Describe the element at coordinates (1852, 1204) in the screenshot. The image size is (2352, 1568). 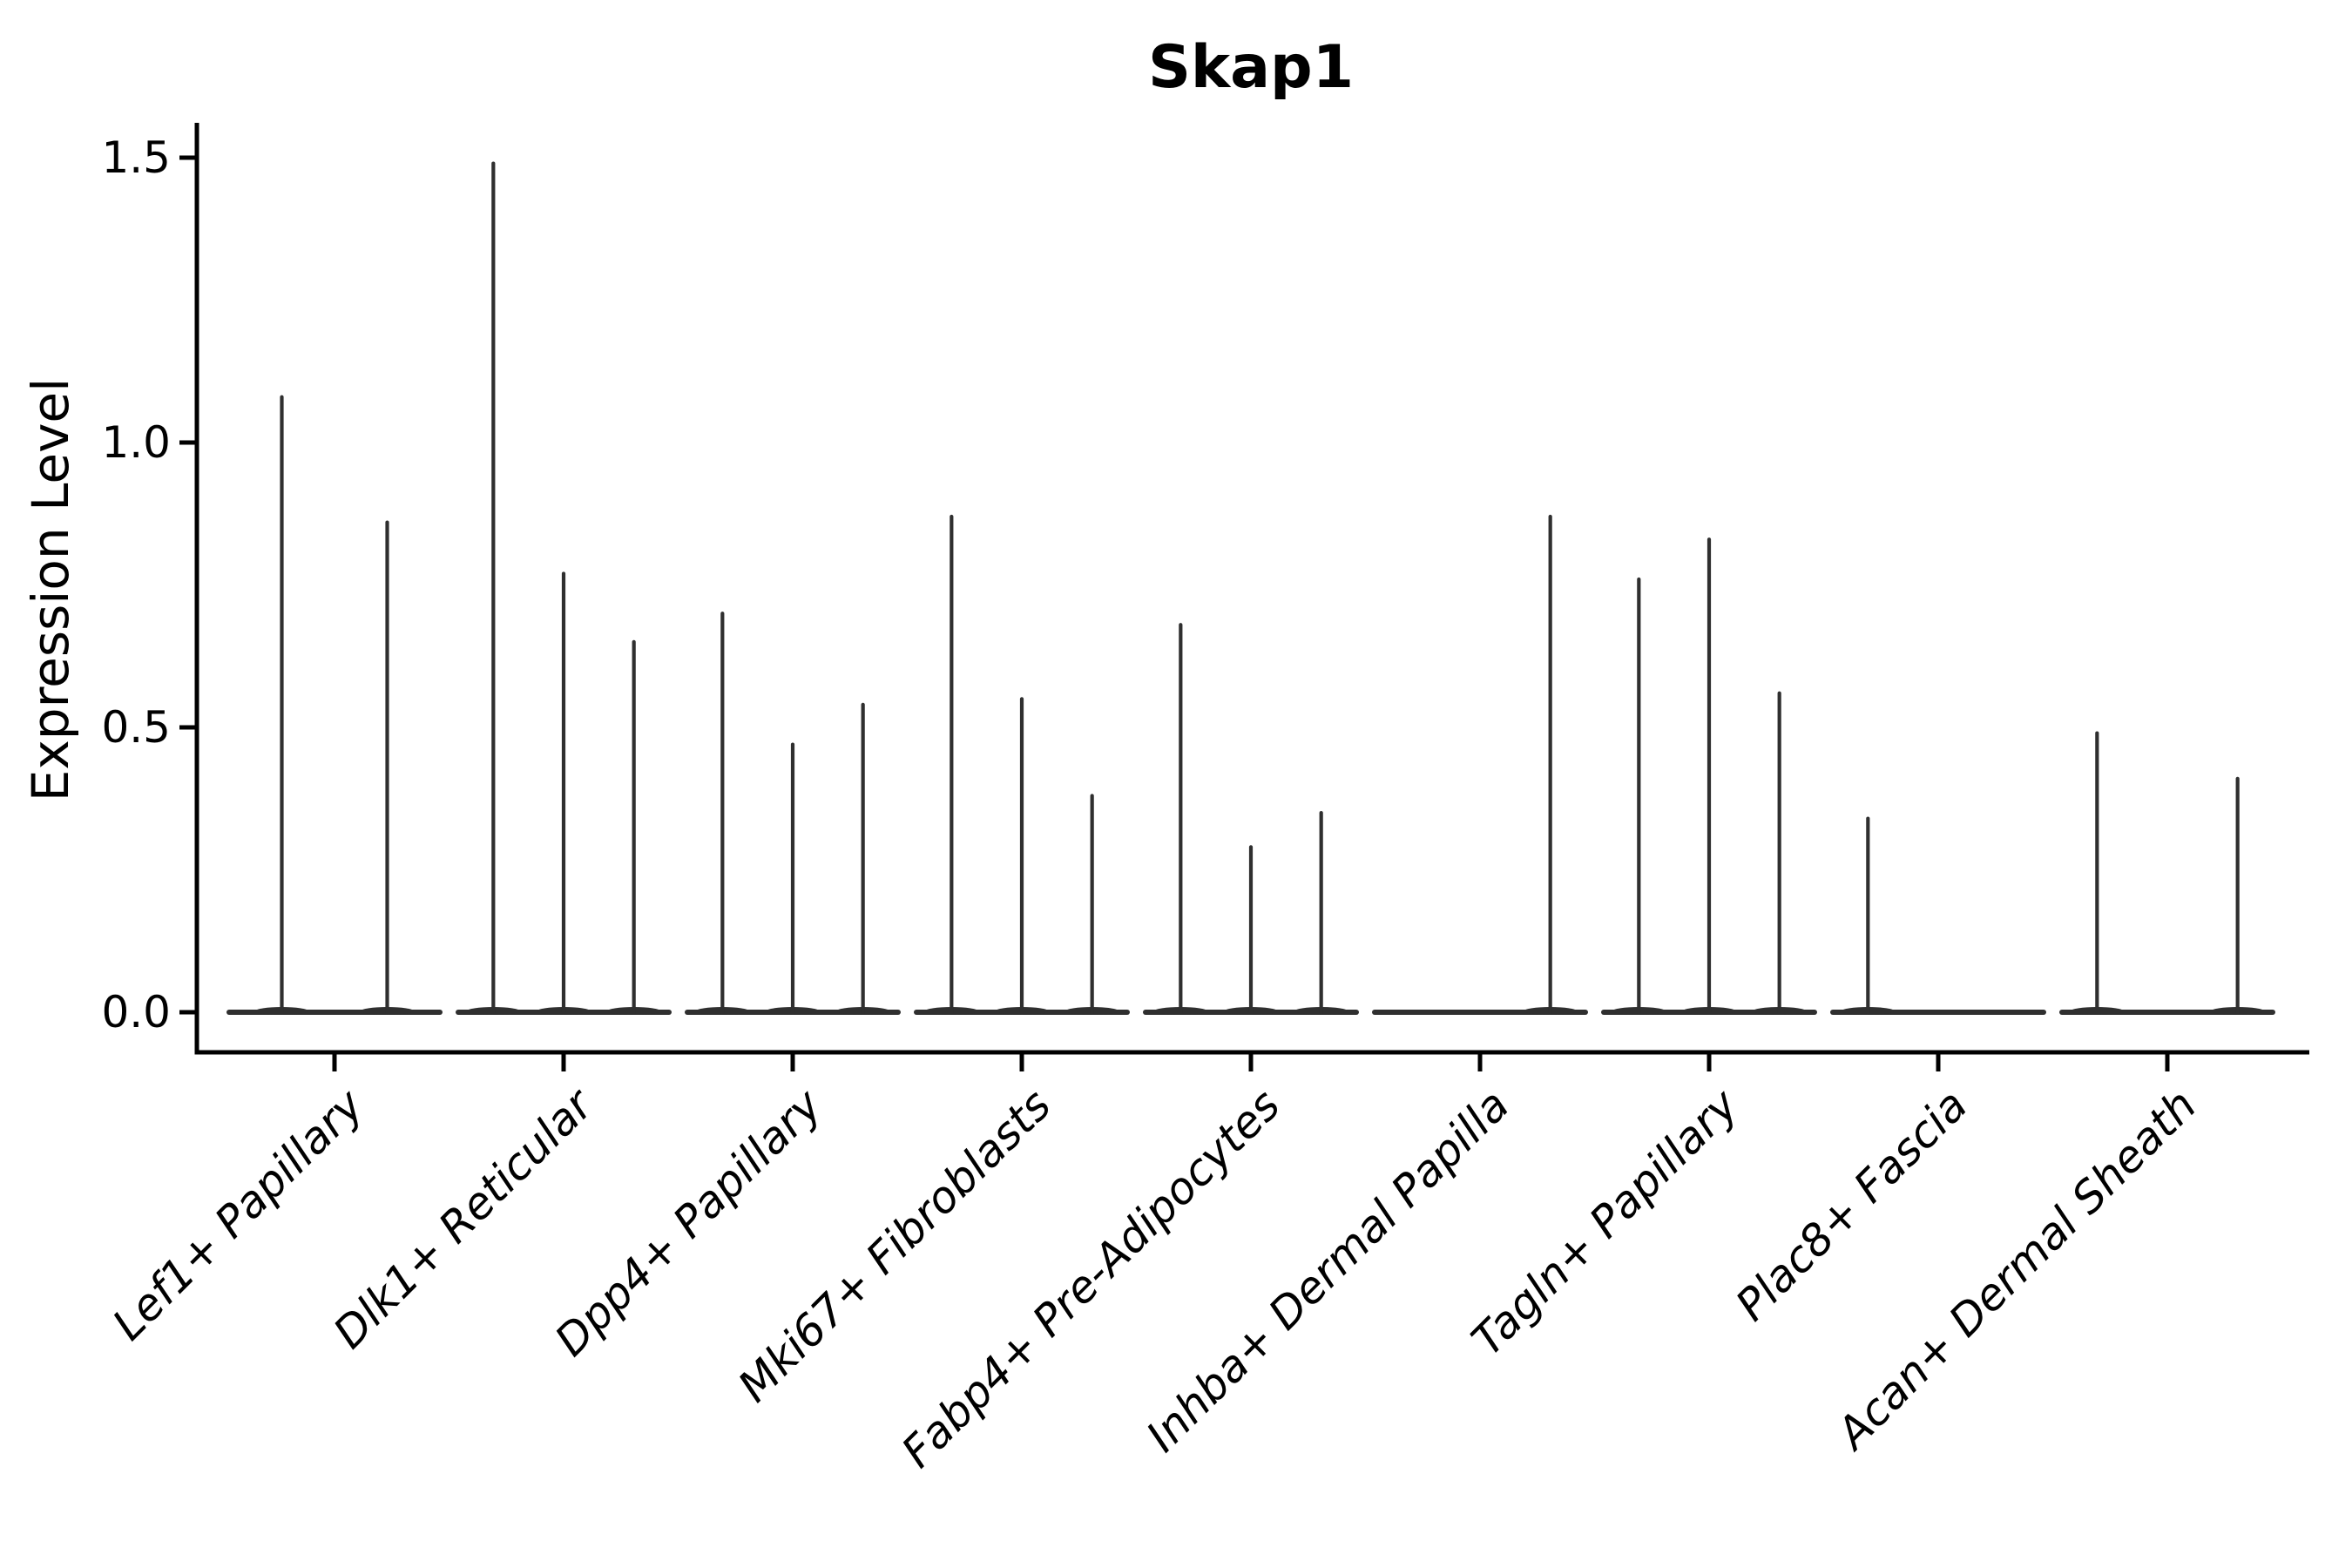
I see `x-tick-label: Plac8+ Fascia` at that location.